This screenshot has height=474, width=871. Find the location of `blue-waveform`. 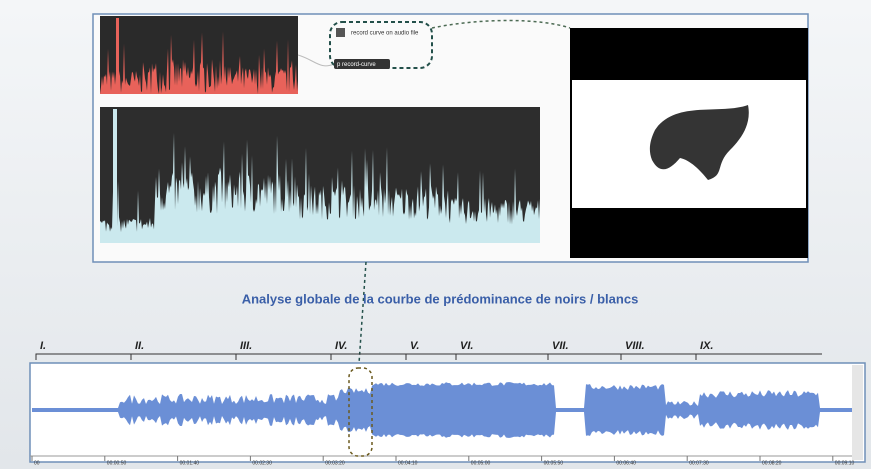

blue-waveform is located at coordinates (442, 410).